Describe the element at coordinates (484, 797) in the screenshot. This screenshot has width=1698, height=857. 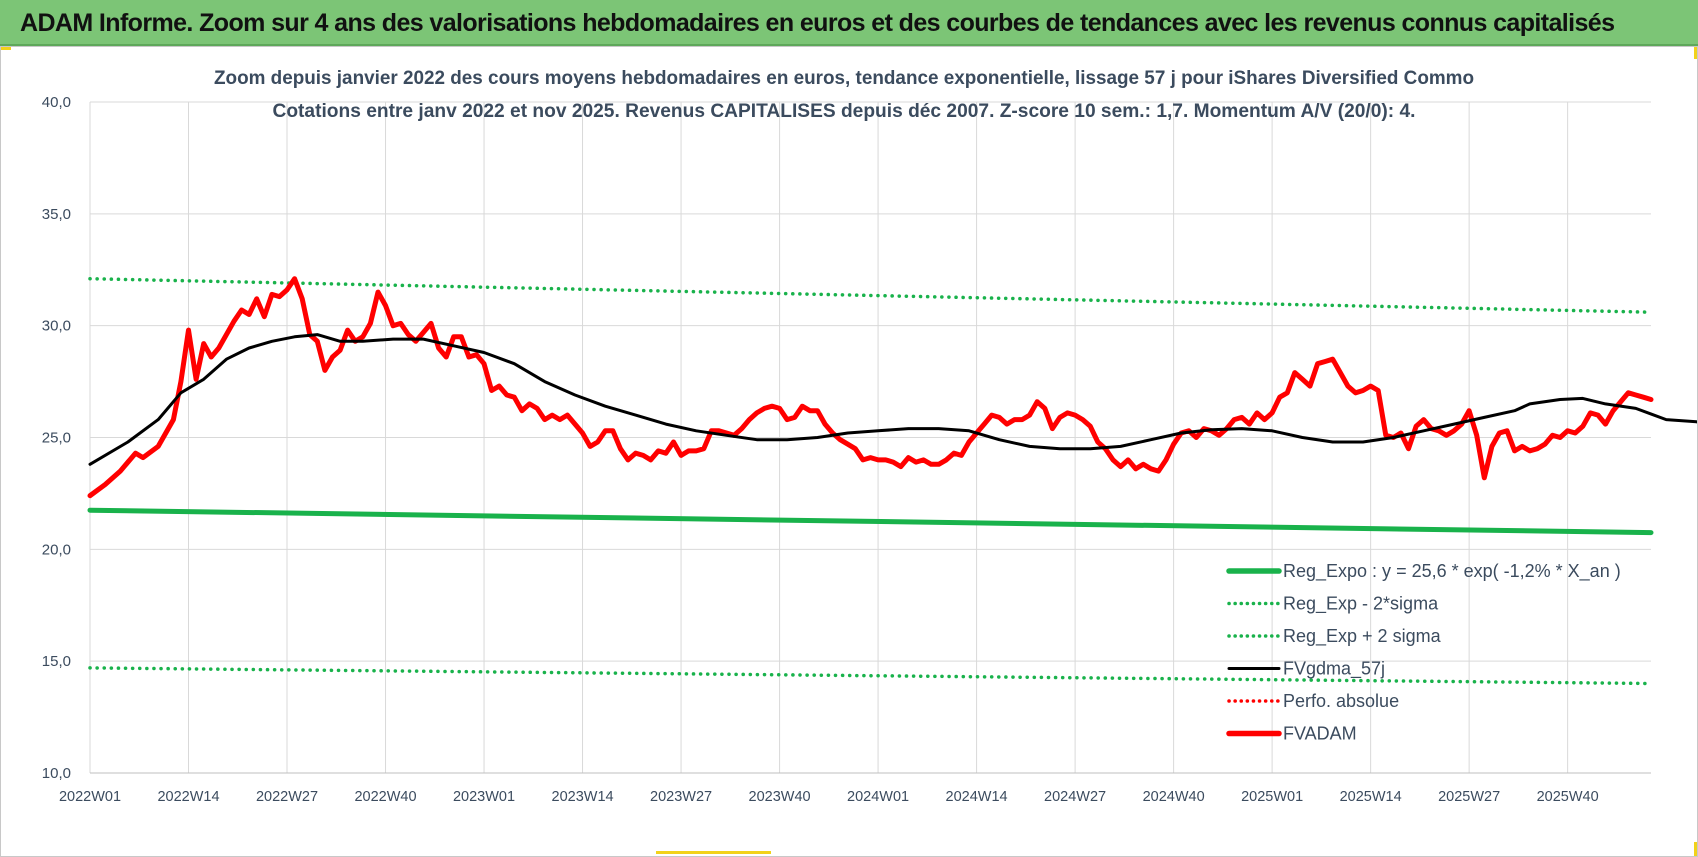
I see `x-tick-label: 2023W01` at that location.